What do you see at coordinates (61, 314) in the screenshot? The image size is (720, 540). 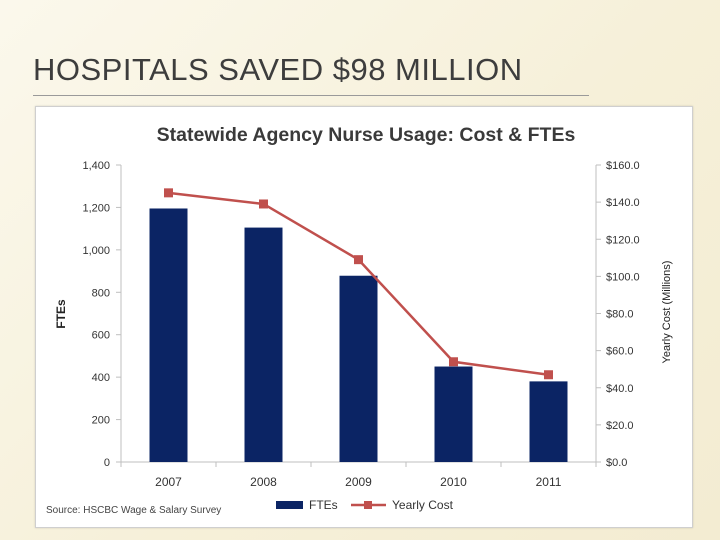 I see `y-axis-left-label: FTEs` at bounding box center [61, 314].